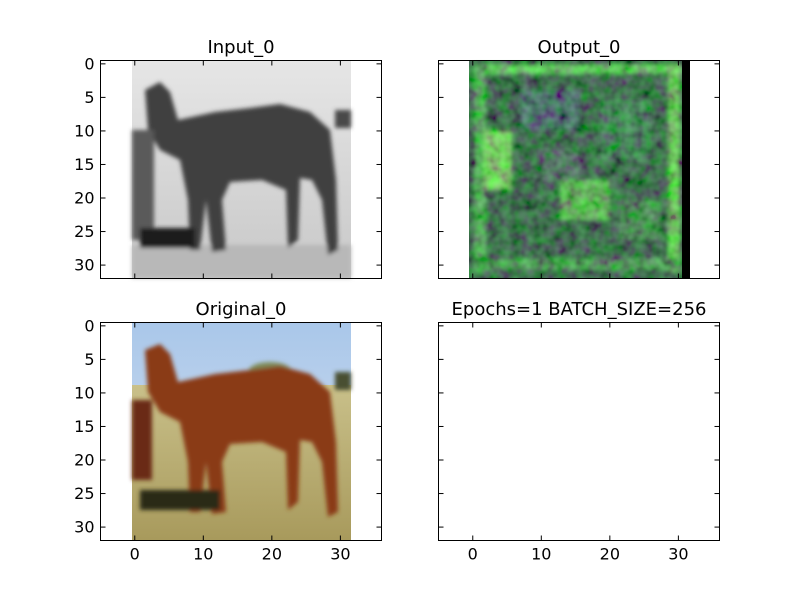 Image resolution: width=800 pixels, height=604 pixels. I want to click on axes-frame-original, so click(241, 431).